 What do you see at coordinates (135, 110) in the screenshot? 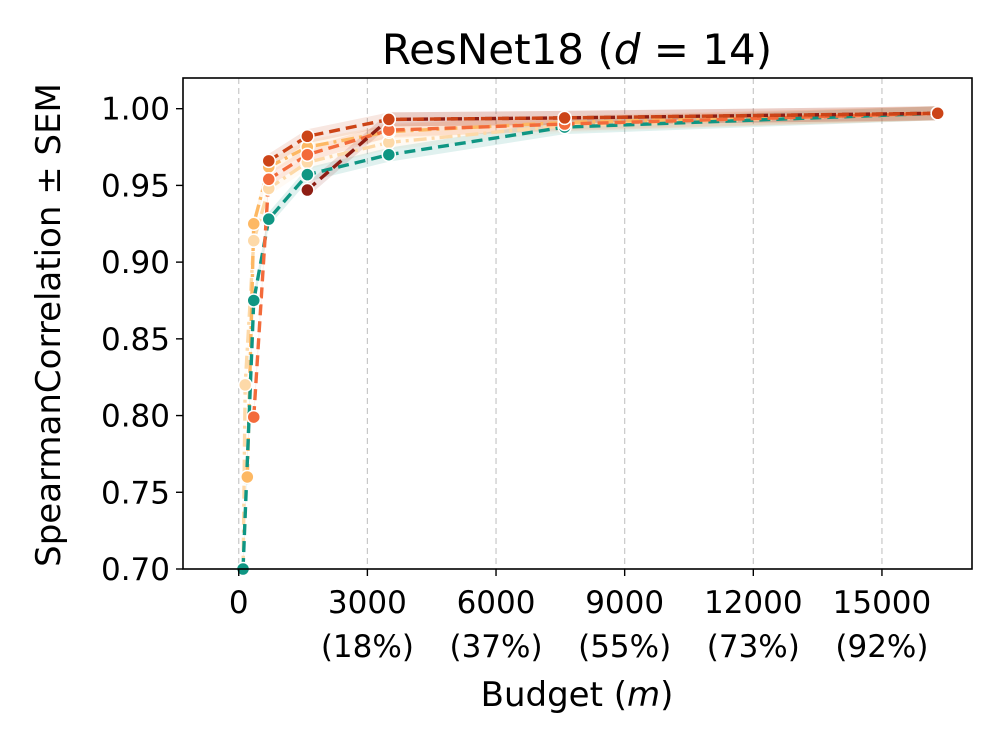
I see `y-tick-label: 1.00` at bounding box center [135, 110].